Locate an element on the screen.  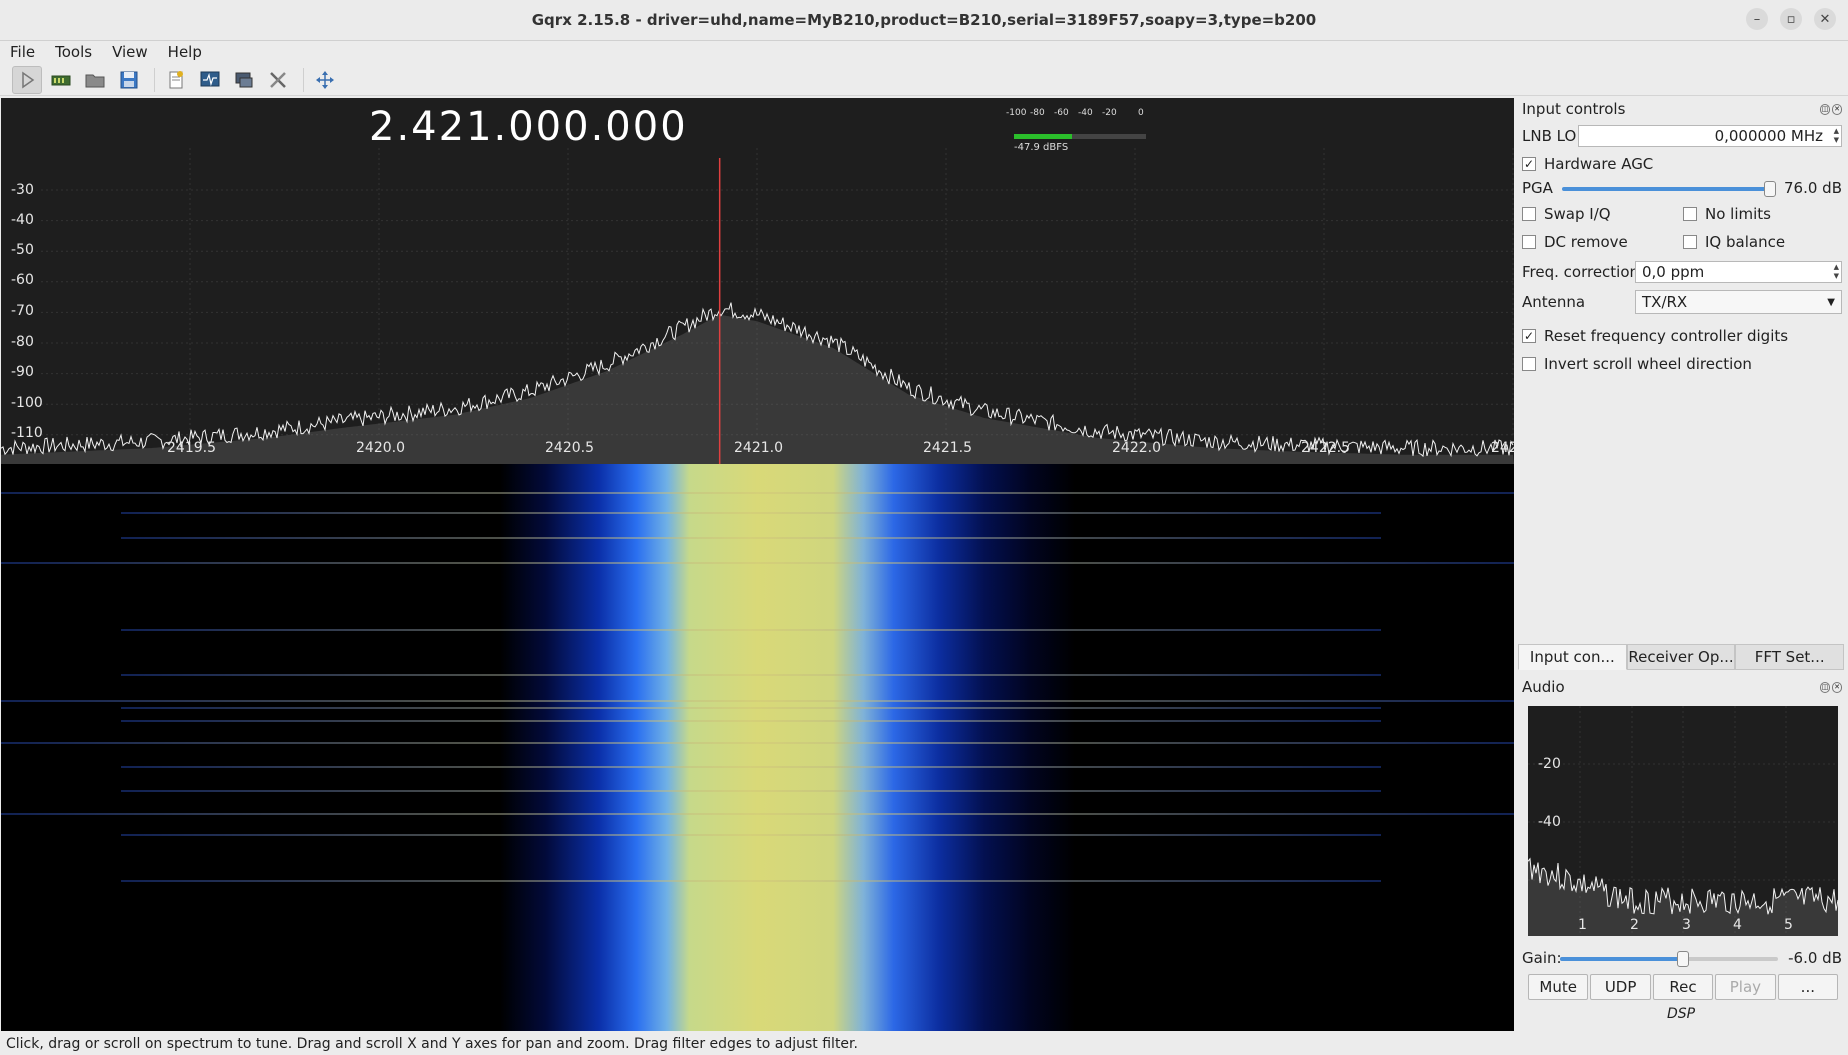
invert-scroll-row: Invert scroll wheel direction is located at coordinates (1682, 364).